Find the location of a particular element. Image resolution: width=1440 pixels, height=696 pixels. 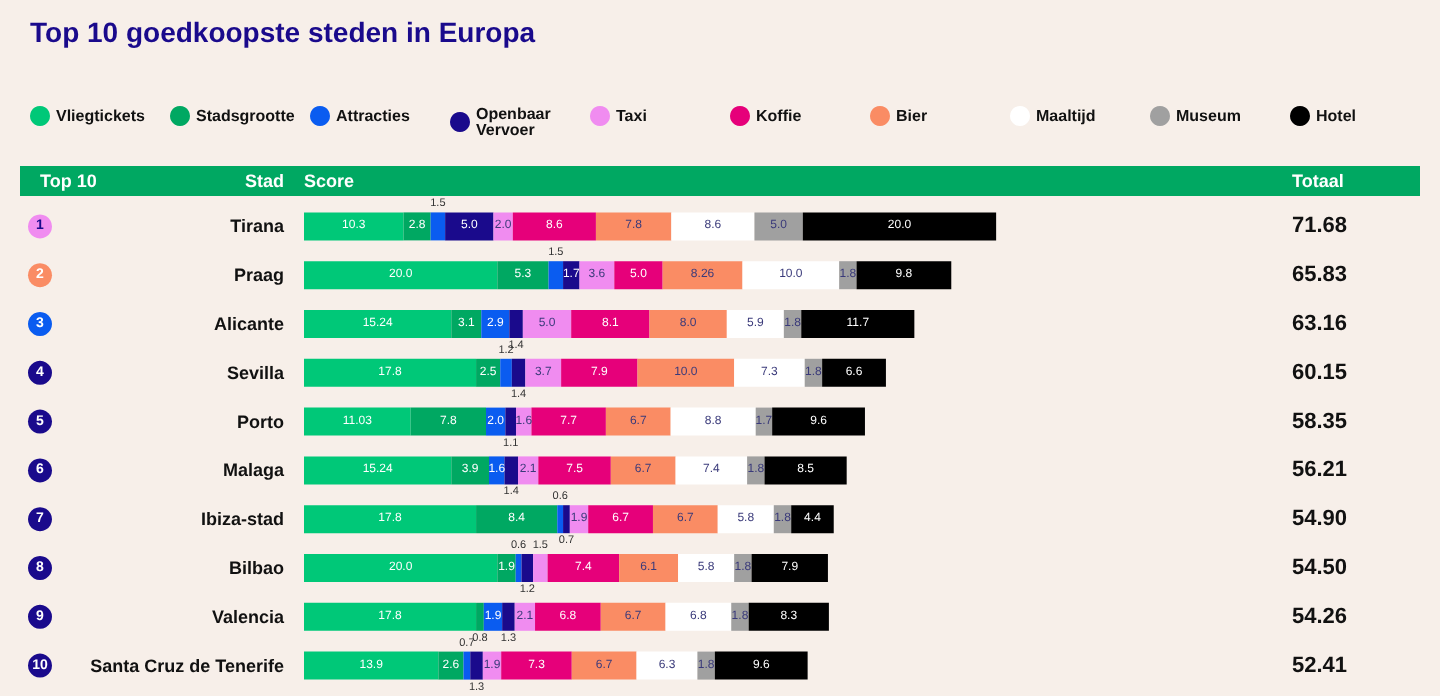

text: 63.16 is located at coordinates (1320, 324).